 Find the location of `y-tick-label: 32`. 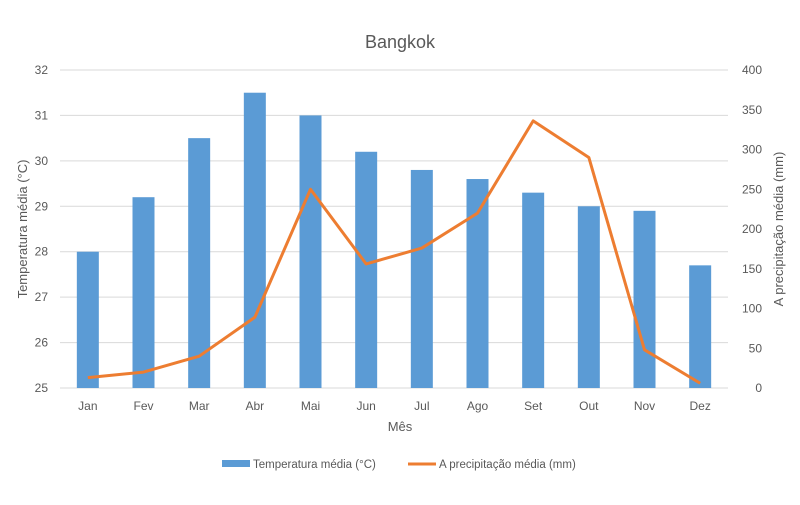

y-tick-label: 32 is located at coordinates (42, 70).